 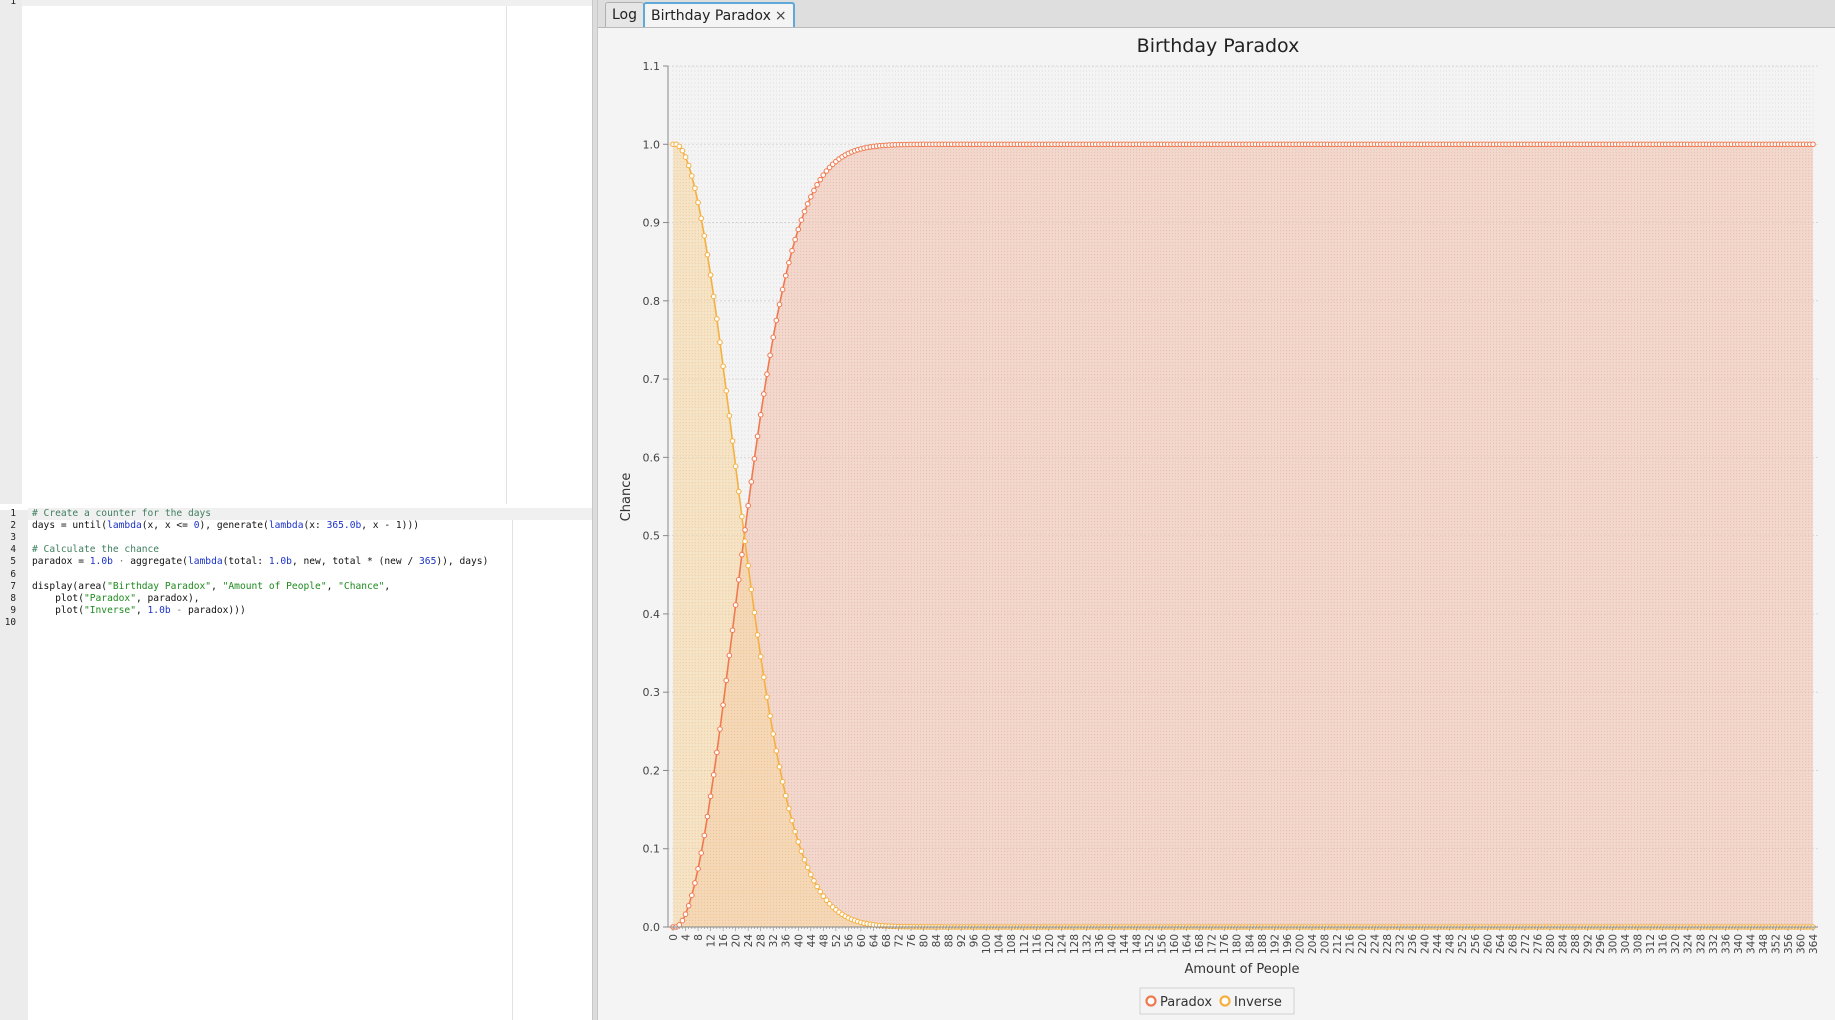 What do you see at coordinates (1025, 944) in the screenshot?
I see `x-tick-label: 112` at bounding box center [1025, 944].